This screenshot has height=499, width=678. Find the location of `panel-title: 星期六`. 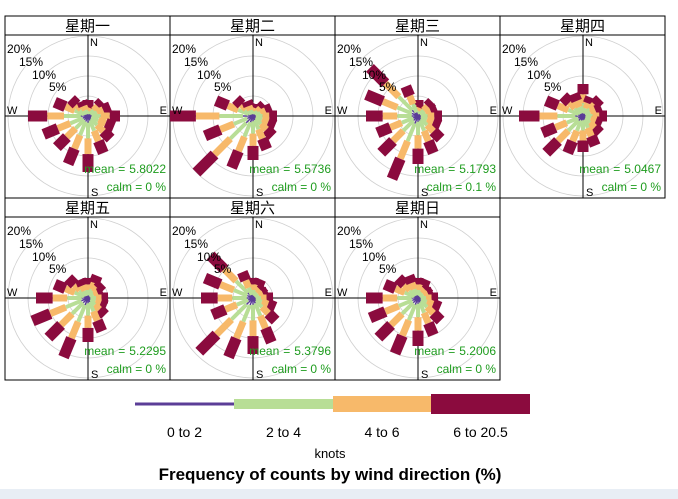

panel-title: 星期六 is located at coordinates (252, 208).